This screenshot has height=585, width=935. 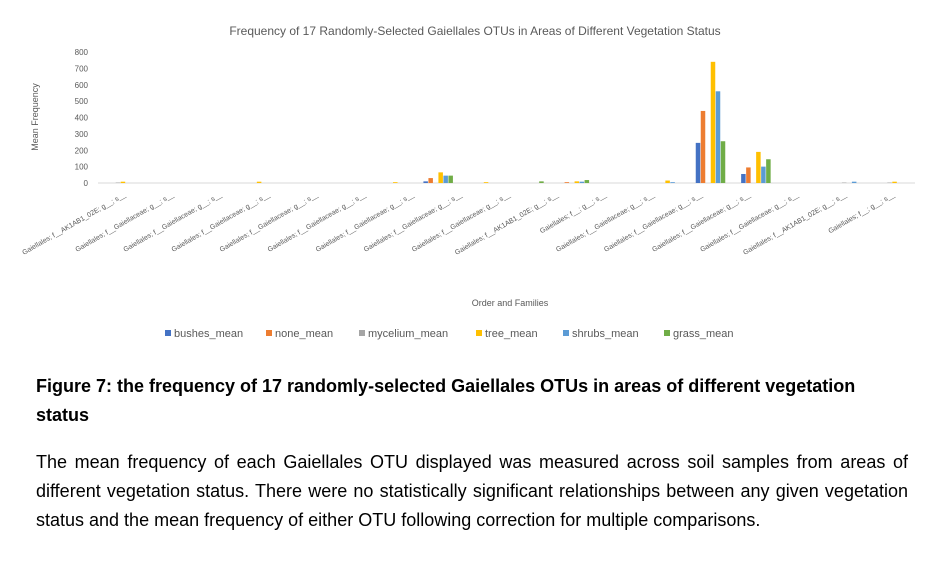 What do you see at coordinates (511, 334) in the screenshot?
I see `legend-label-tree_mean: tree_mean` at bounding box center [511, 334].